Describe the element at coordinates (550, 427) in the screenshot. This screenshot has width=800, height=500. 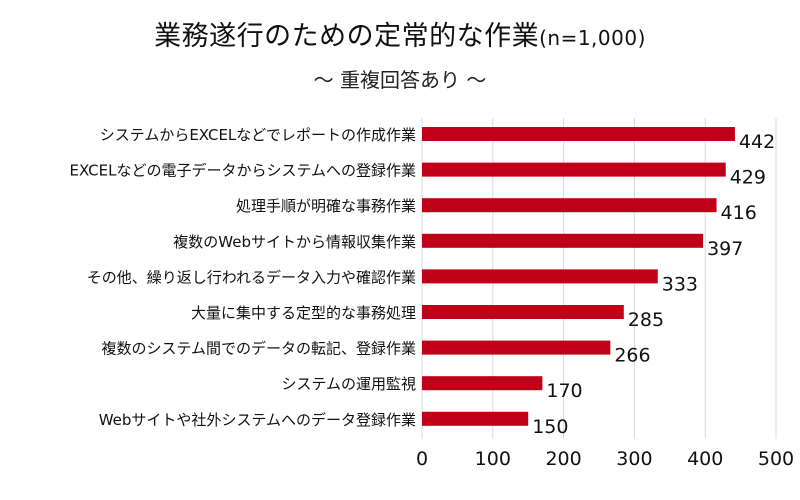
I see `data-label: 150` at that location.